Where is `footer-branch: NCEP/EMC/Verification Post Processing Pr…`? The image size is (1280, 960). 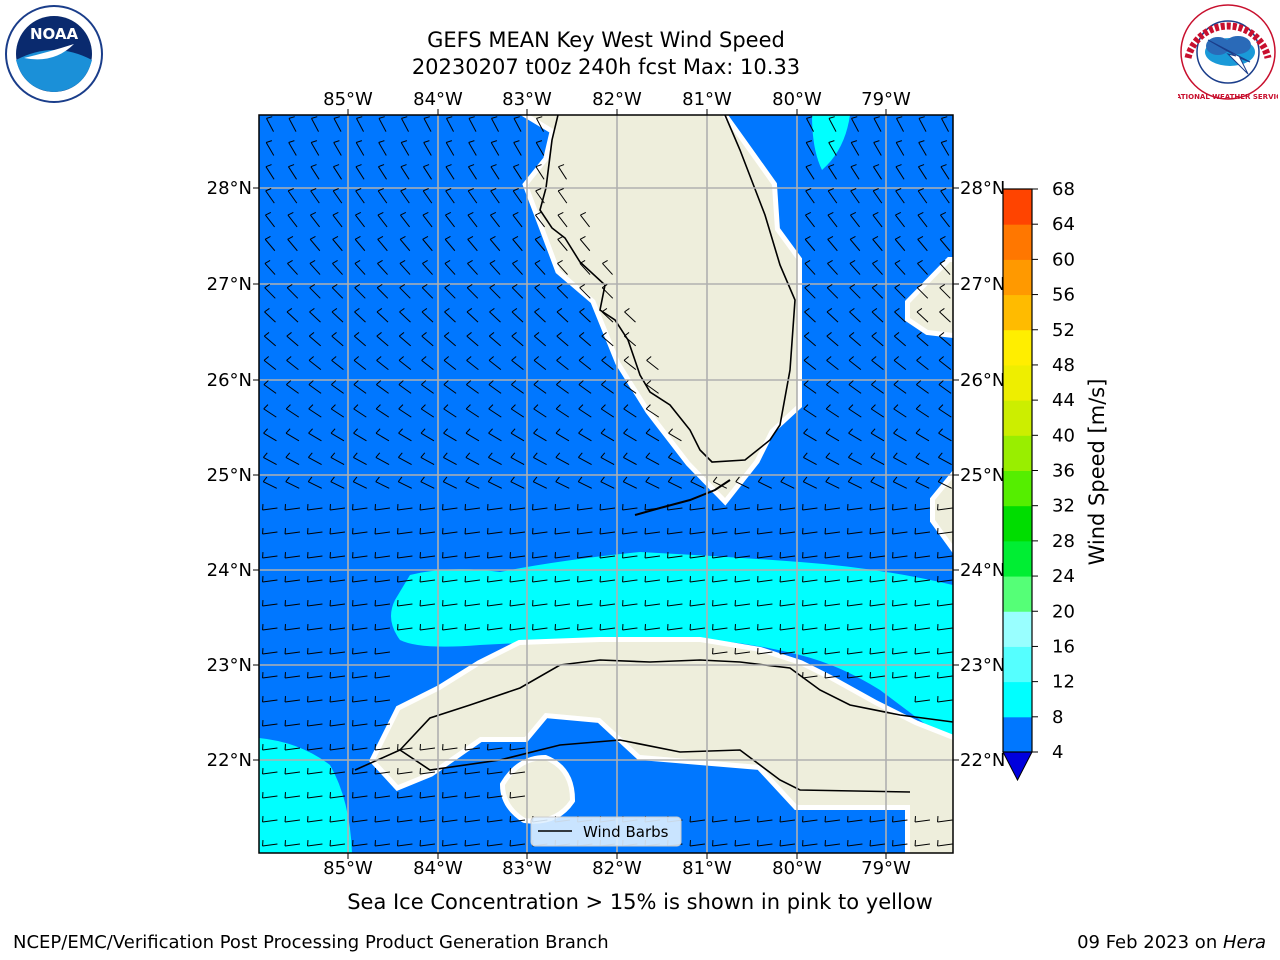
footer-branch: NCEP/EMC/Verification Post Processing Pr… is located at coordinates (311, 942).